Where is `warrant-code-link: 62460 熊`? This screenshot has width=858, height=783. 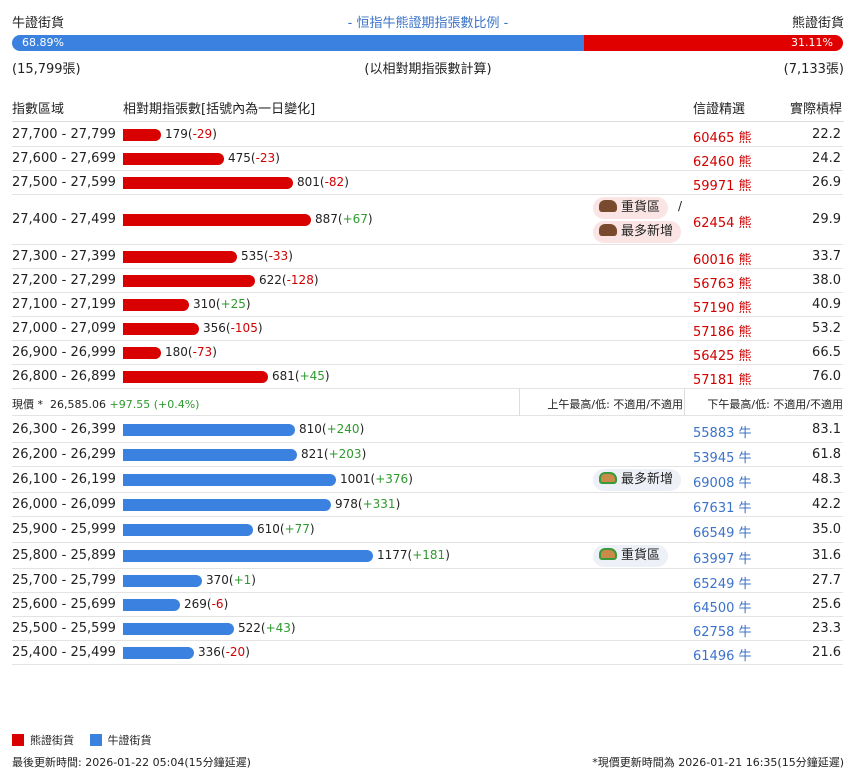
warrant-code-link: 62460 熊 is located at coordinates (722, 162).